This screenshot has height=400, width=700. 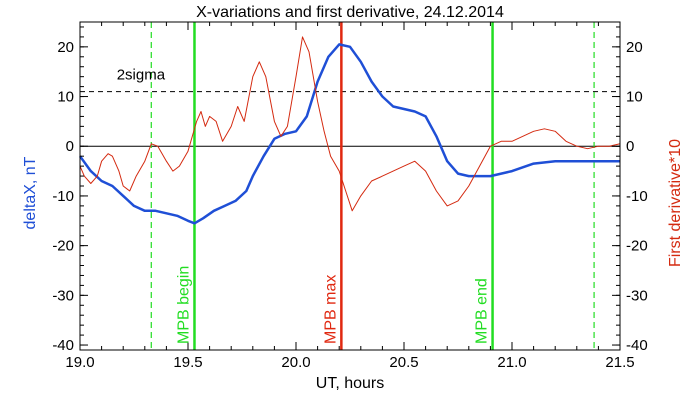 What do you see at coordinates (79, 362) in the screenshot?
I see `x-tick-label: 19.0` at bounding box center [79, 362].